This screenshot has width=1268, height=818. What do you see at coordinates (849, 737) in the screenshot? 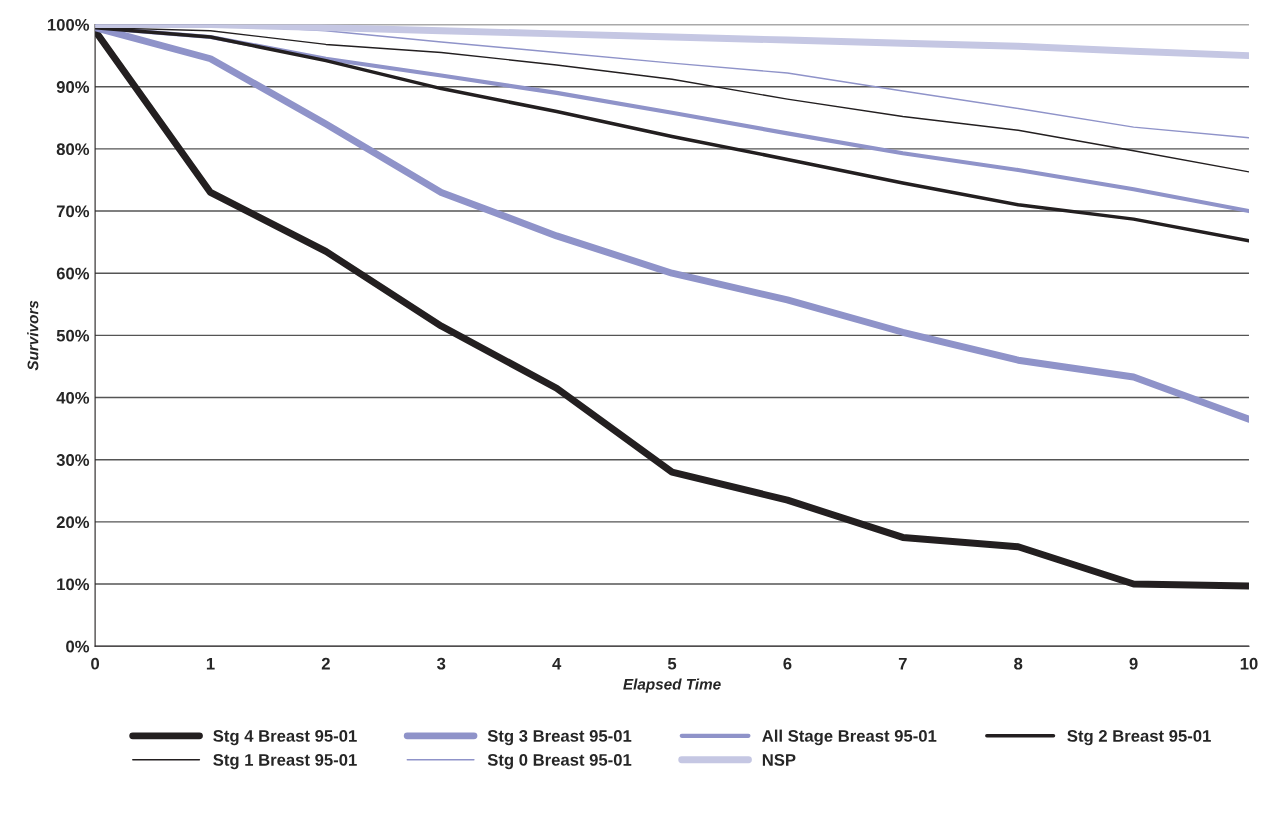
I see `legend-label: All Stage Breast 95-01` at bounding box center [849, 737].